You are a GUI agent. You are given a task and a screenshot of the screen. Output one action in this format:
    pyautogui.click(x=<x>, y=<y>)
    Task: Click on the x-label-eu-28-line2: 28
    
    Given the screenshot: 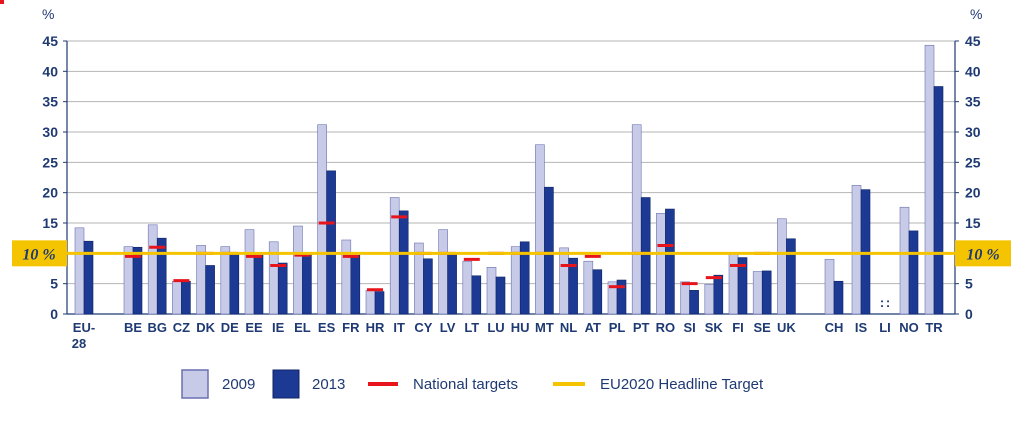 What is the action you would take?
    pyautogui.click(x=79, y=343)
    